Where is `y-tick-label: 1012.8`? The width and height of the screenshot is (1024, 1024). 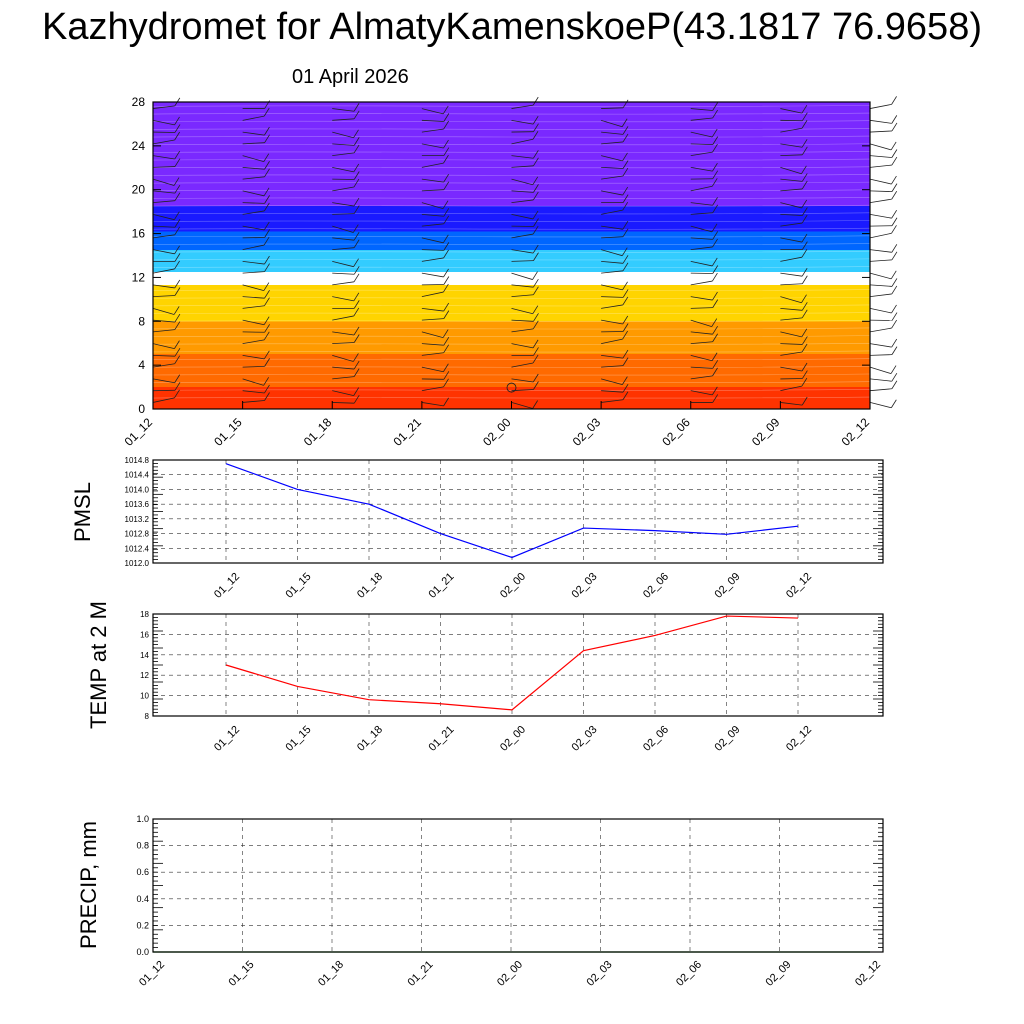
y-tick-label: 1012.8 is located at coordinates (137, 534).